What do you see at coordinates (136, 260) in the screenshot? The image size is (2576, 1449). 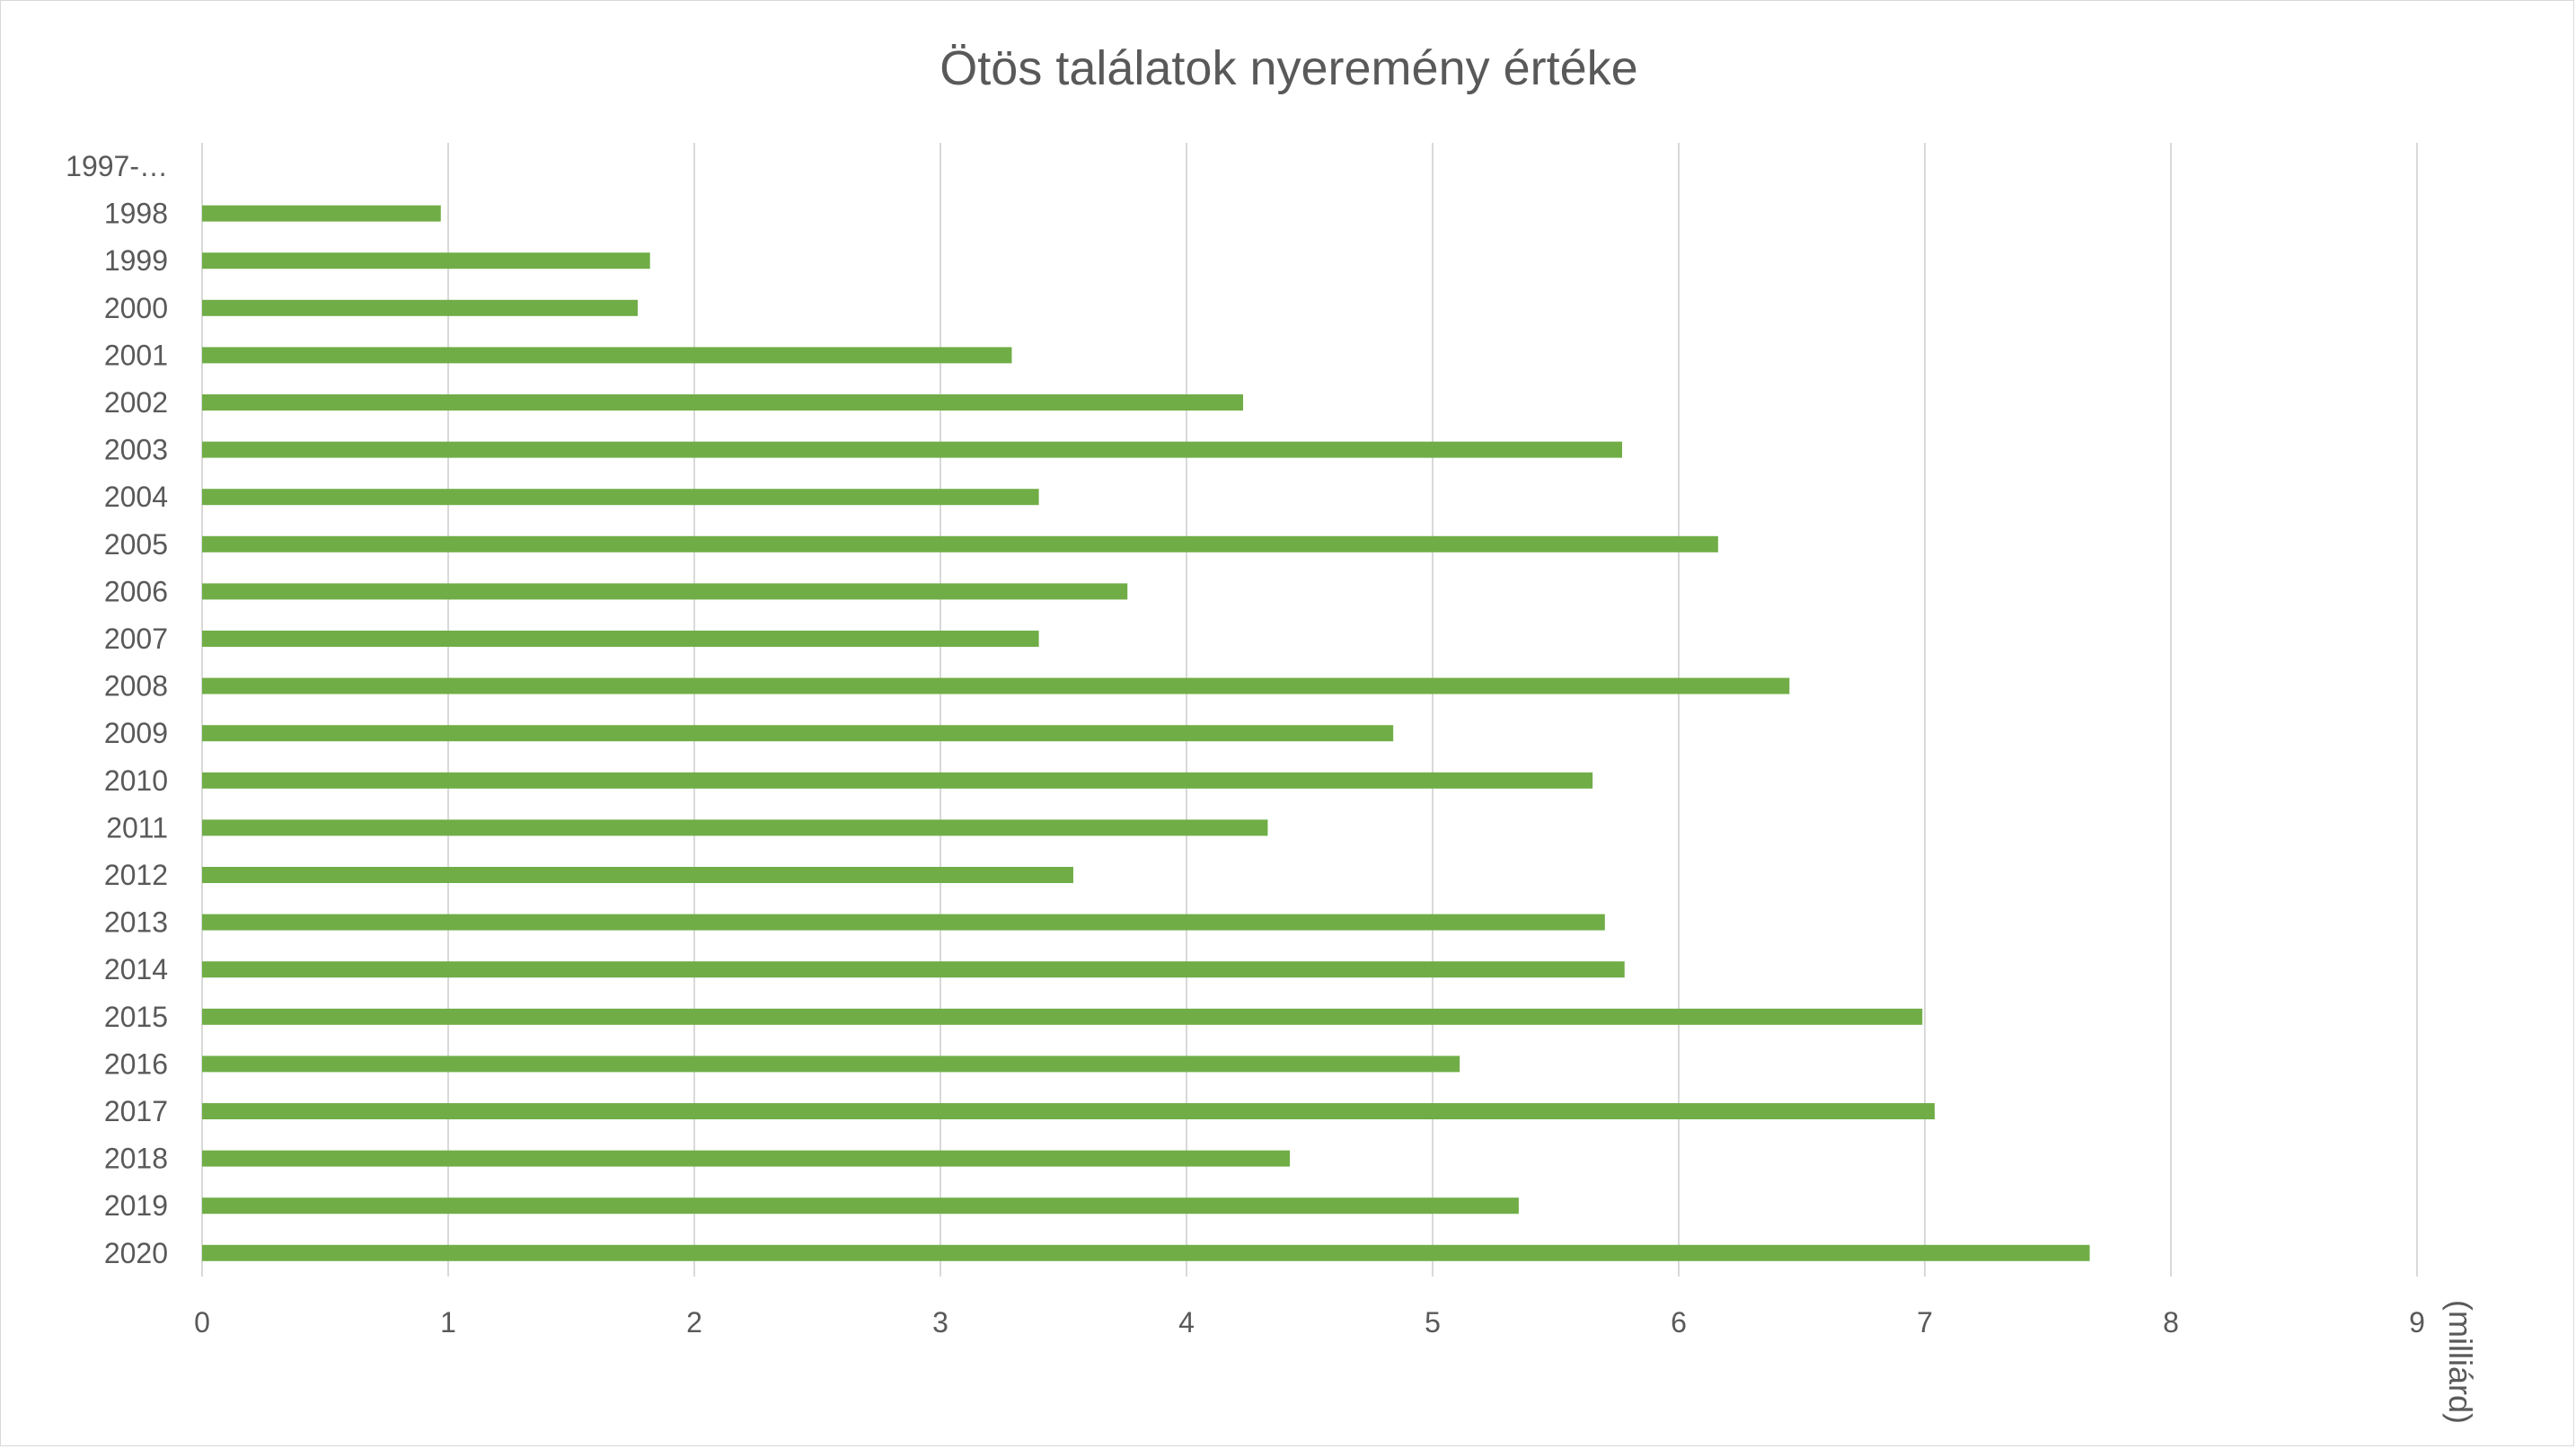 I see `y-tick-label: 1999` at bounding box center [136, 260].